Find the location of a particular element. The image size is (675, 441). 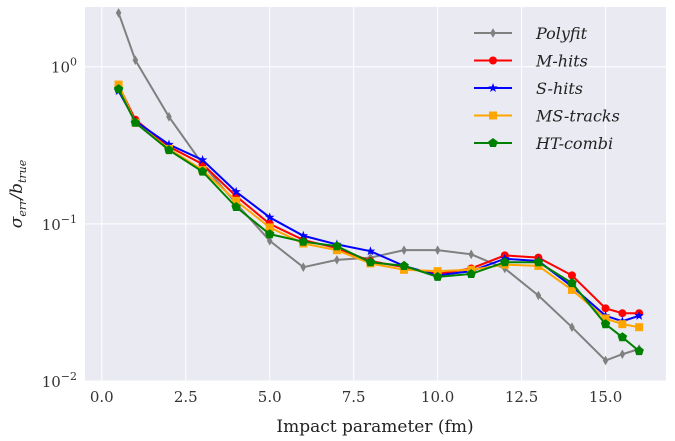

legend-entry-s-hits: S-hits is located at coordinates (528, 88).